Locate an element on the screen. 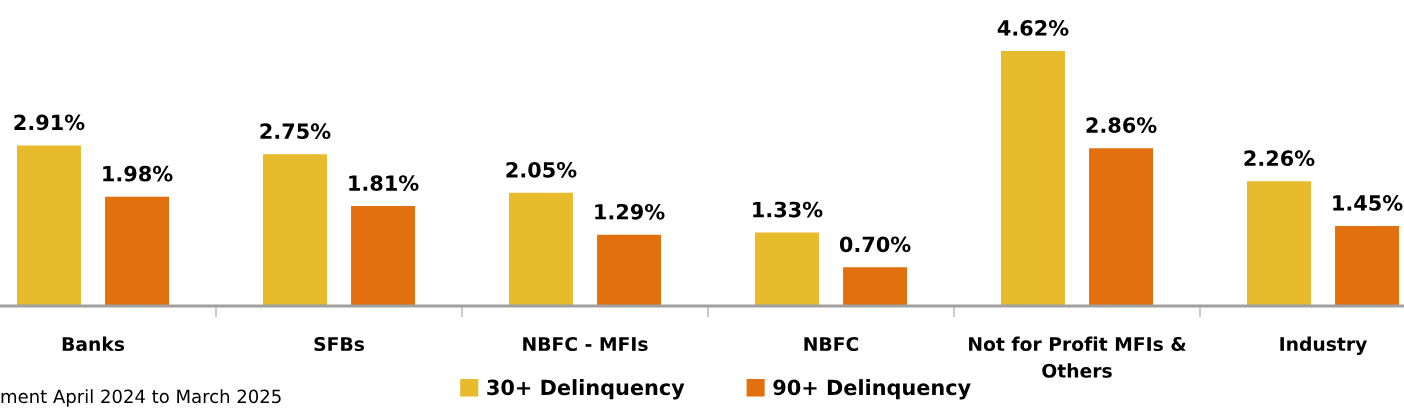 This screenshot has width=1404, height=410. x-tick-label: NBFC is located at coordinates (831, 344).